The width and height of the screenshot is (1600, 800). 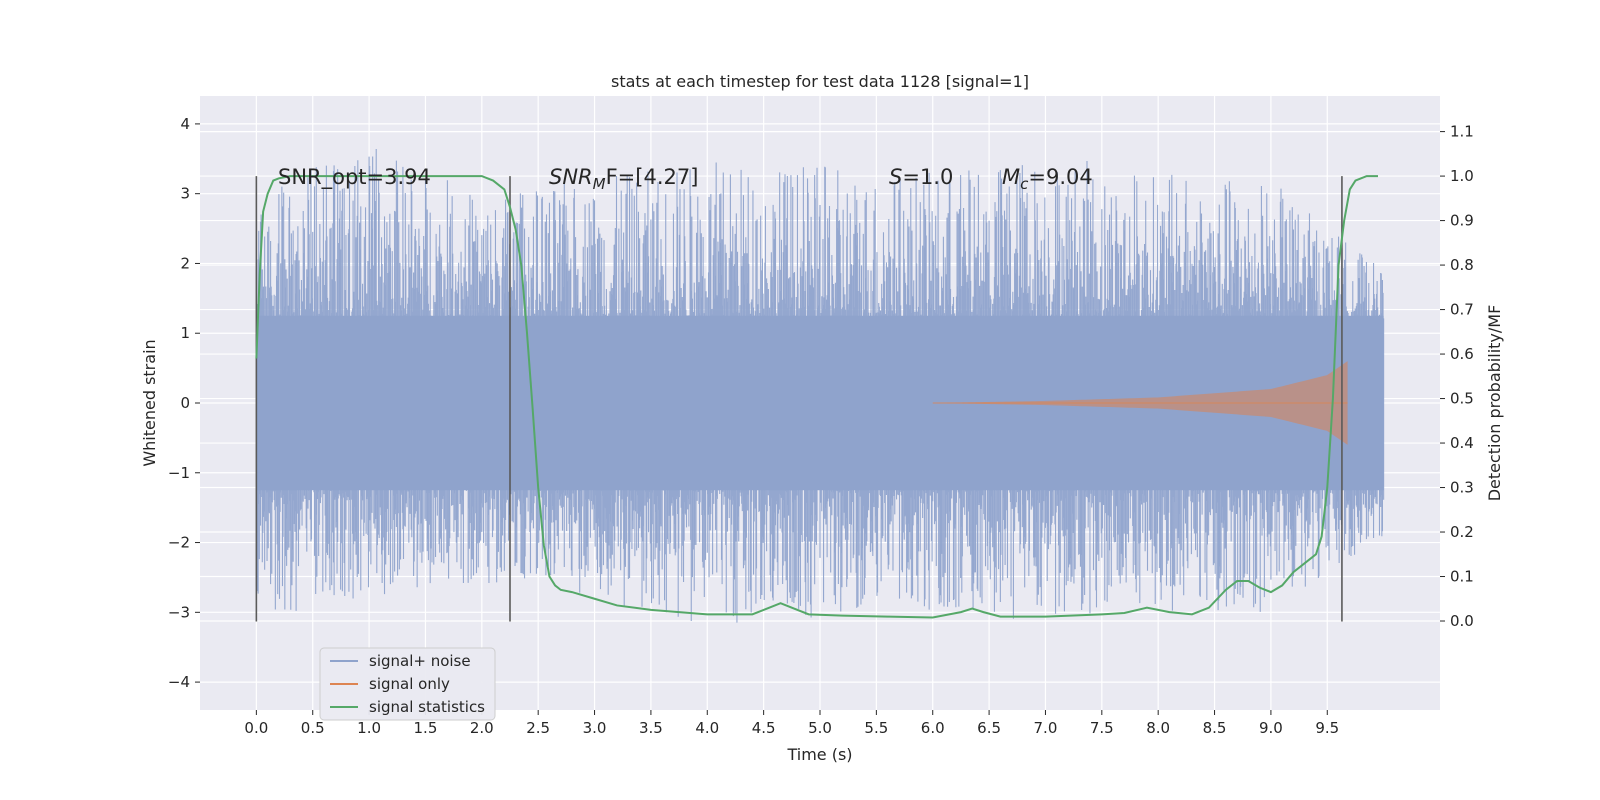 What do you see at coordinates (895, 177) in the screenshot?
I see `s-var: S` at bounding box center [895, 177].